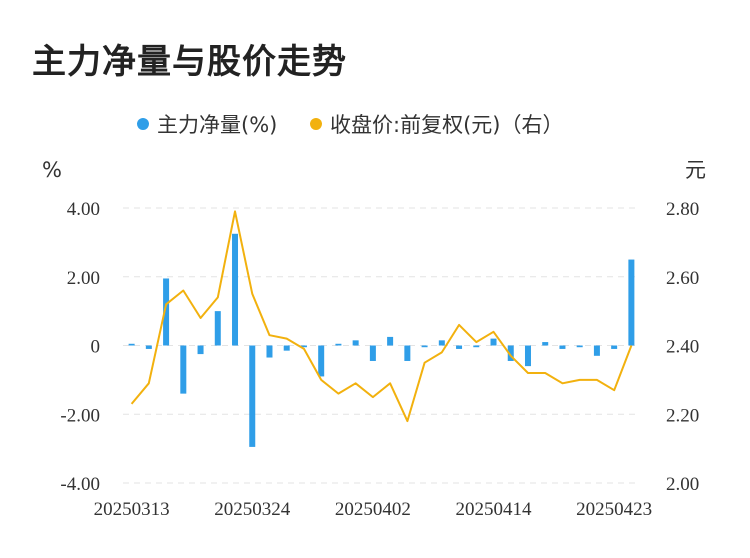  What do you see at coordinates (494, 509) in the screenshot?
I see `x-tick-label: 20250414` at bounding box center [494, 509].